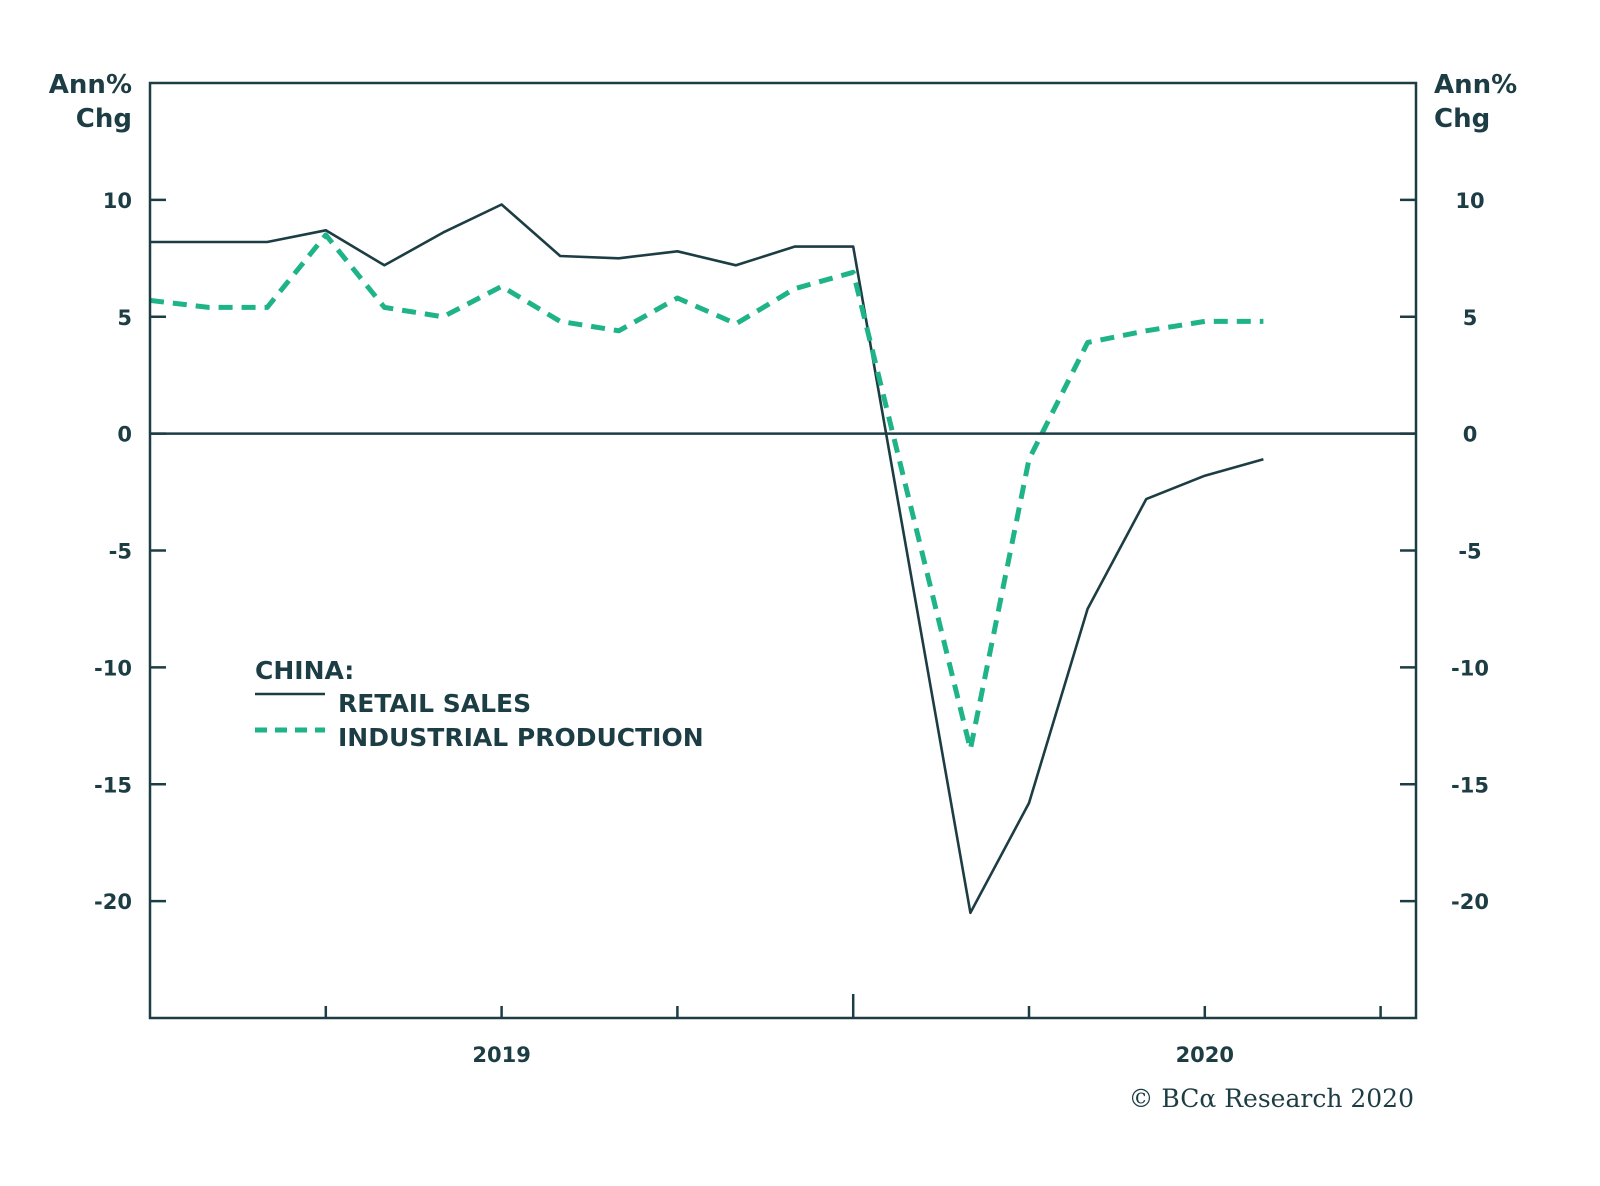 This screenshot has width=1600, height=1186. What do you see at coordinates (1470, 435) in the screenshot?
I see `y-tick-label-right: 0` at bounding box center [1470, 435].